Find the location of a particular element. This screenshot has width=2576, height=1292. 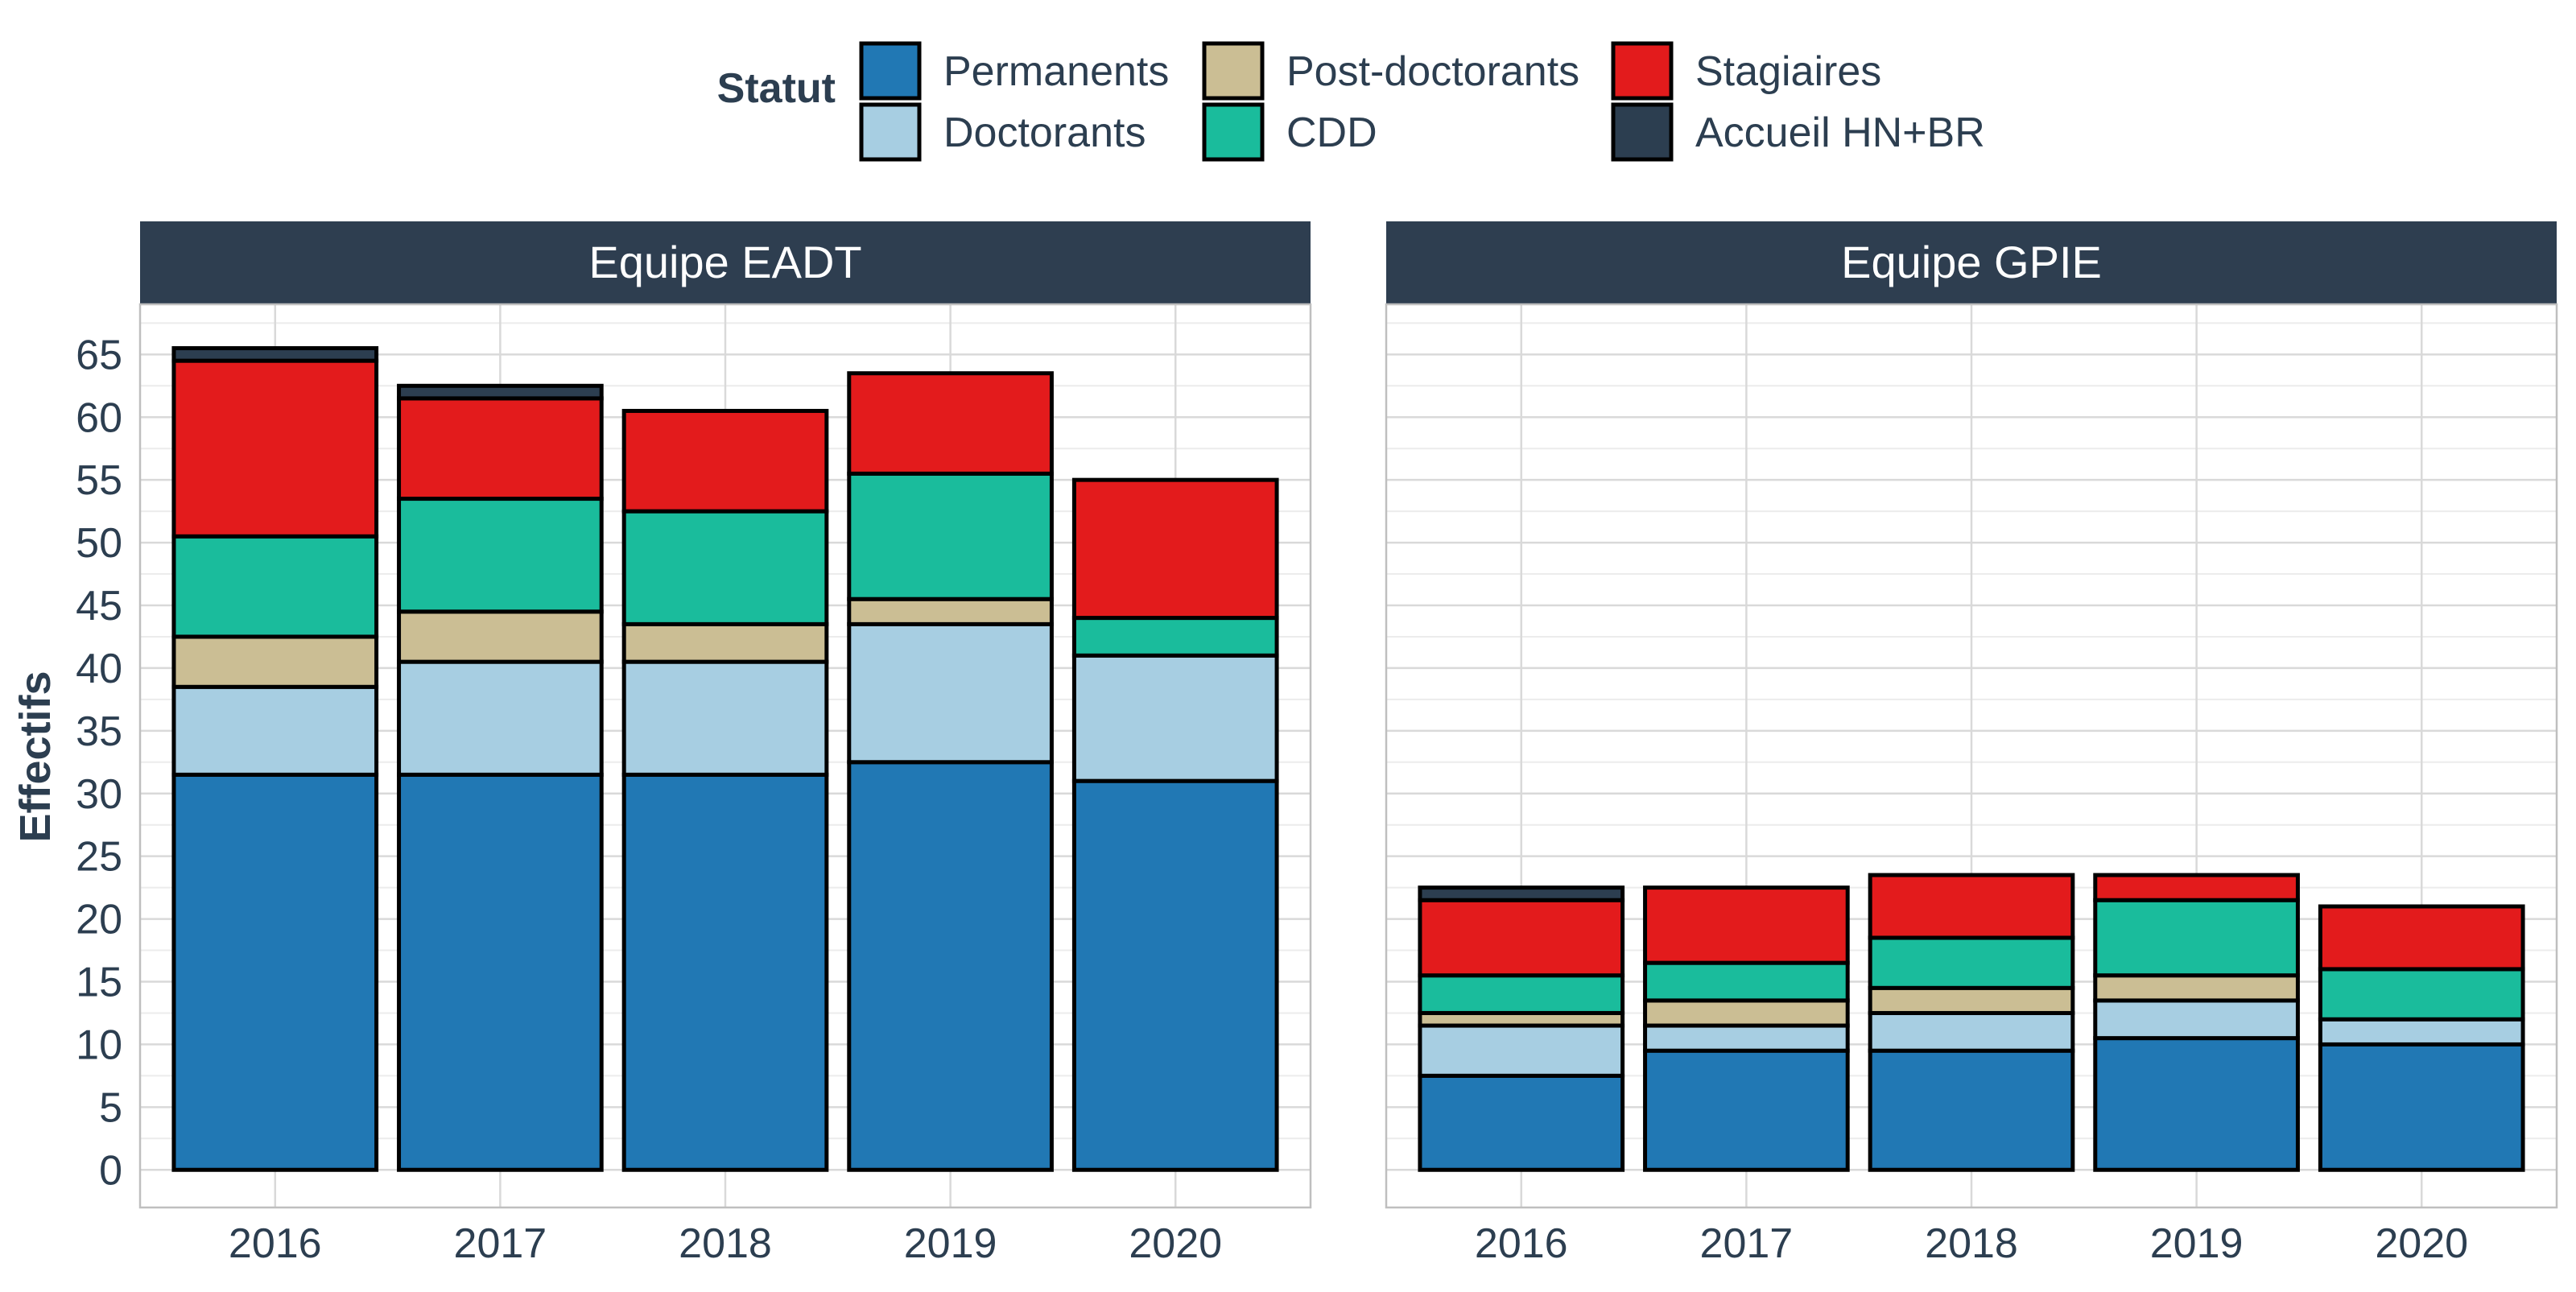

y-tick-label: 25 is located at coordinates (99, 857).